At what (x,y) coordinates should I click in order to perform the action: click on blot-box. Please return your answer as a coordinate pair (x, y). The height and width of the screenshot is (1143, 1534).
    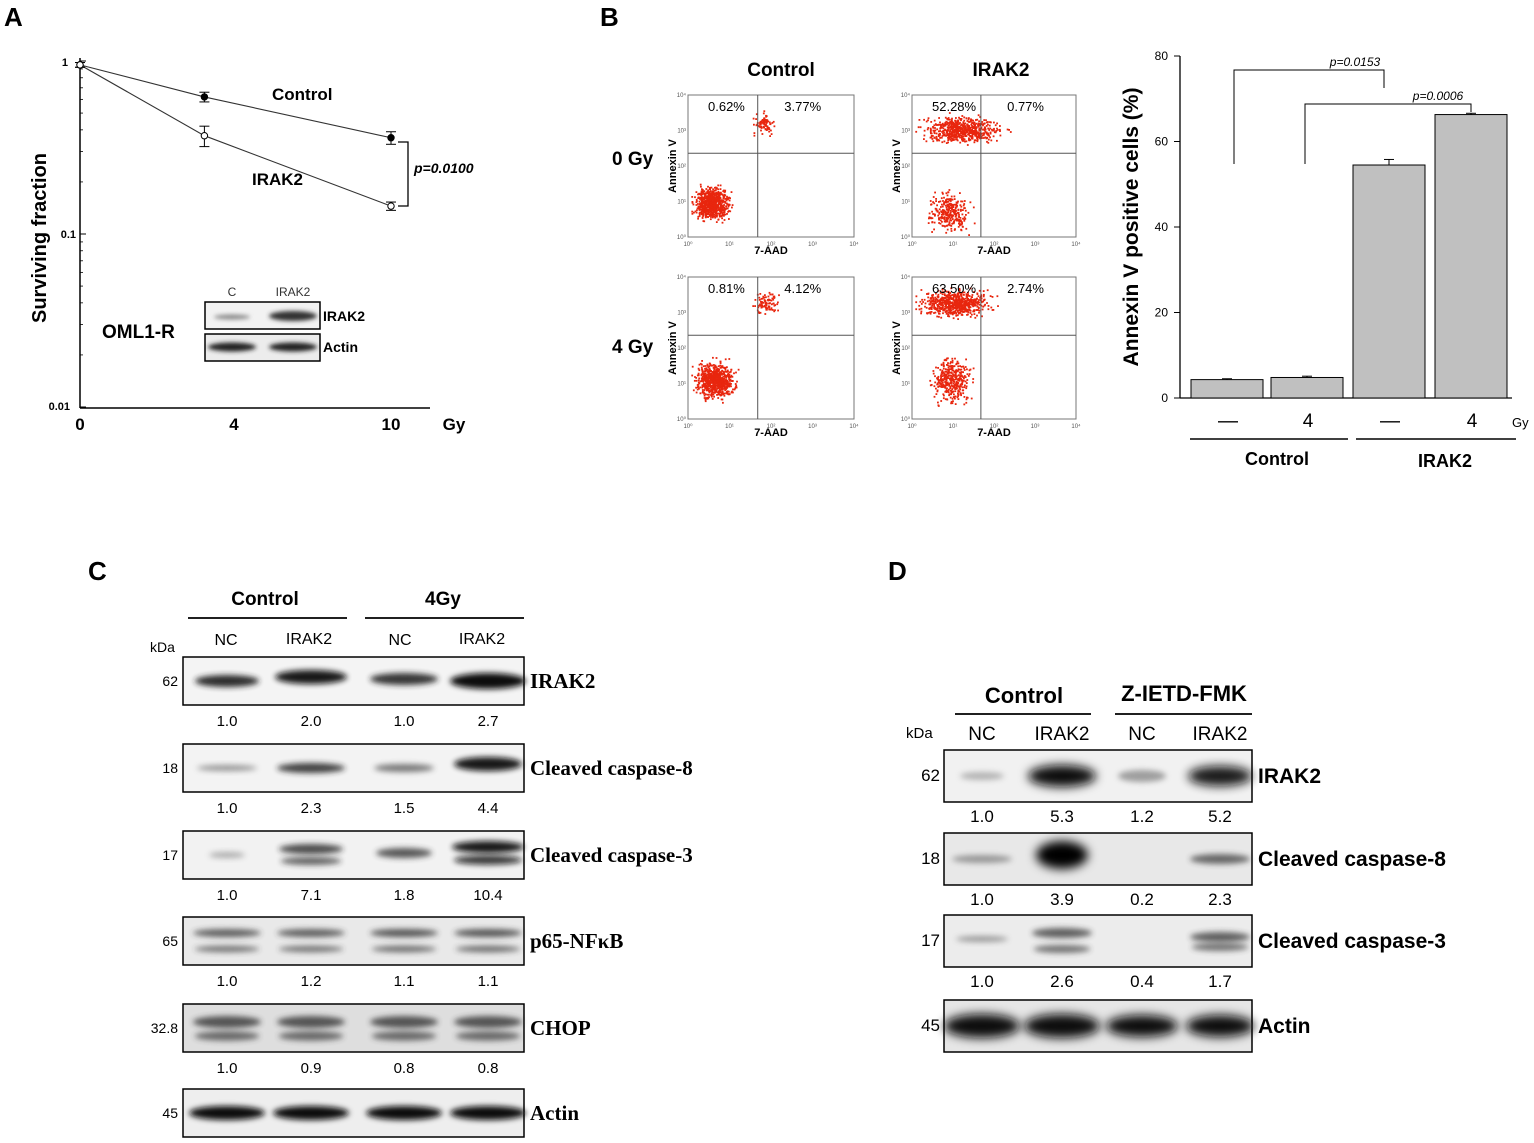
    Looking at the image, I should click on (353, 855).